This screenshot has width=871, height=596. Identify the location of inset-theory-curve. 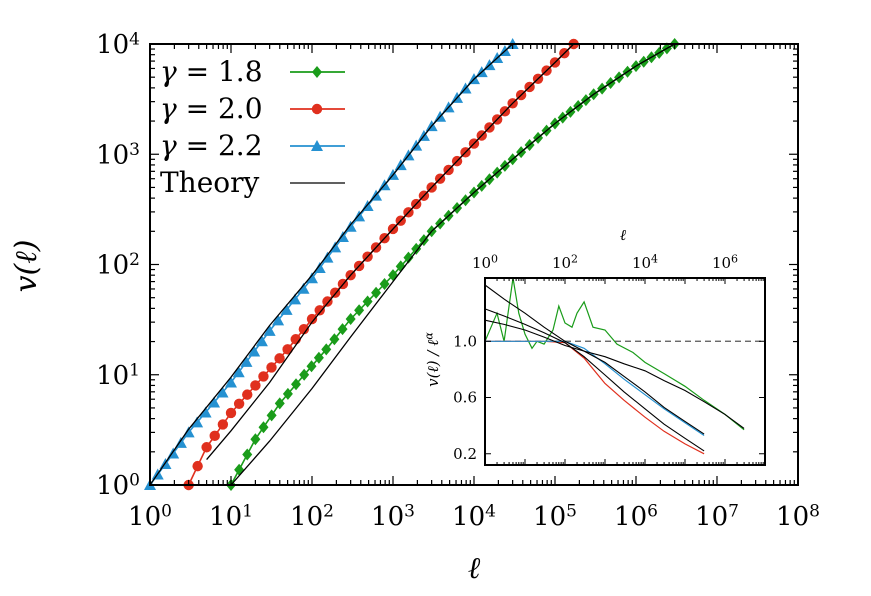
(614, 374).